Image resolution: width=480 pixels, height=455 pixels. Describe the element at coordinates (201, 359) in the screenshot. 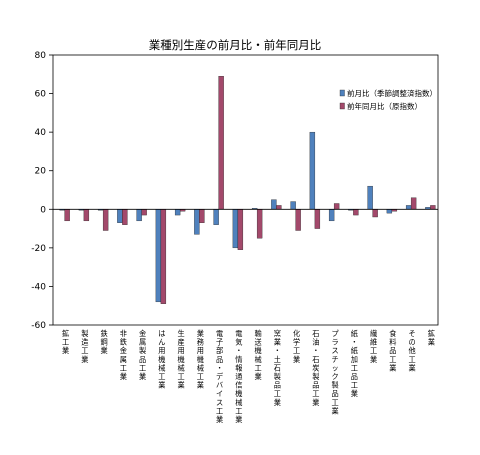

I see `category-label: 業務用機械工業` at that location.